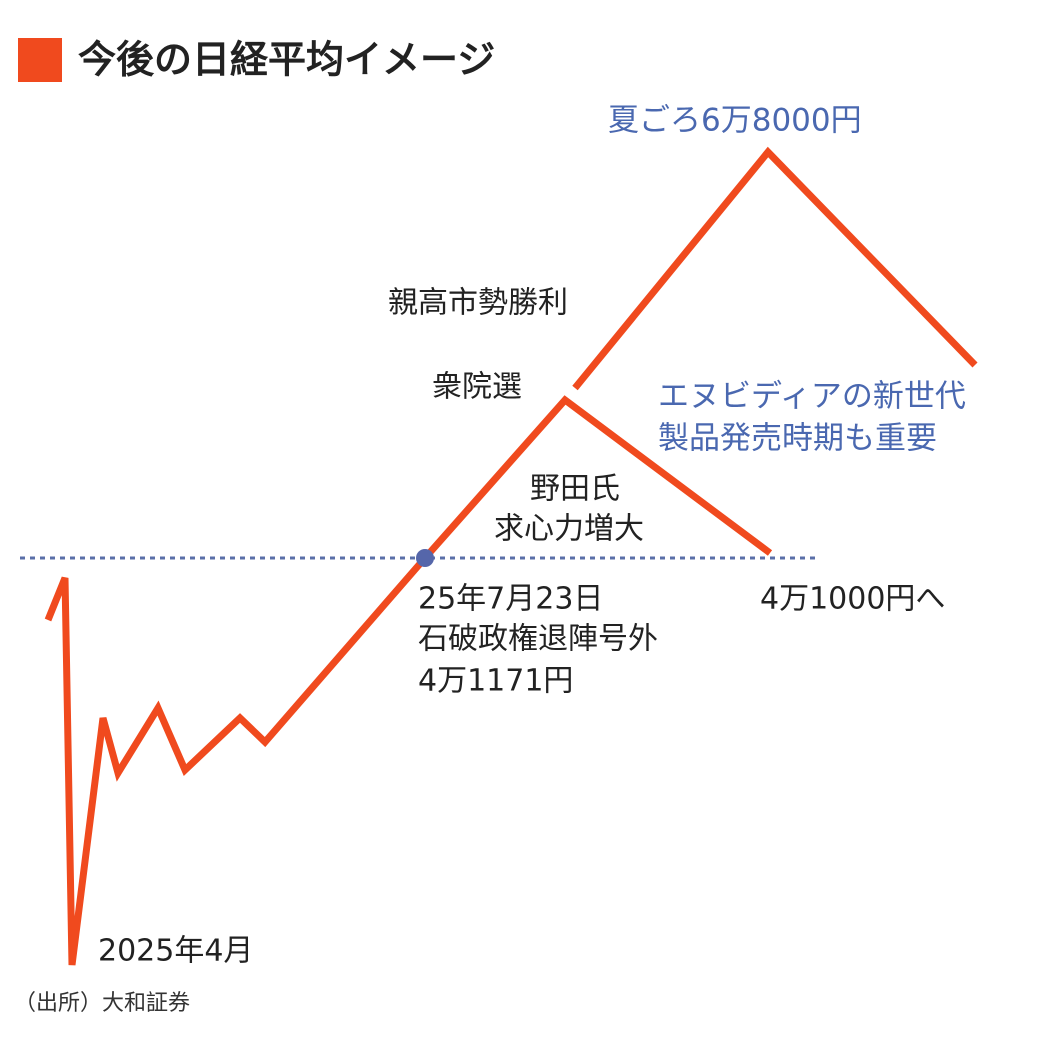 The image size is (1040, 1040). What do you see at coordinates (538, 639) in the screenshot?
I see `label: 石破政権退陣号外` at bounding box center [538, 639].